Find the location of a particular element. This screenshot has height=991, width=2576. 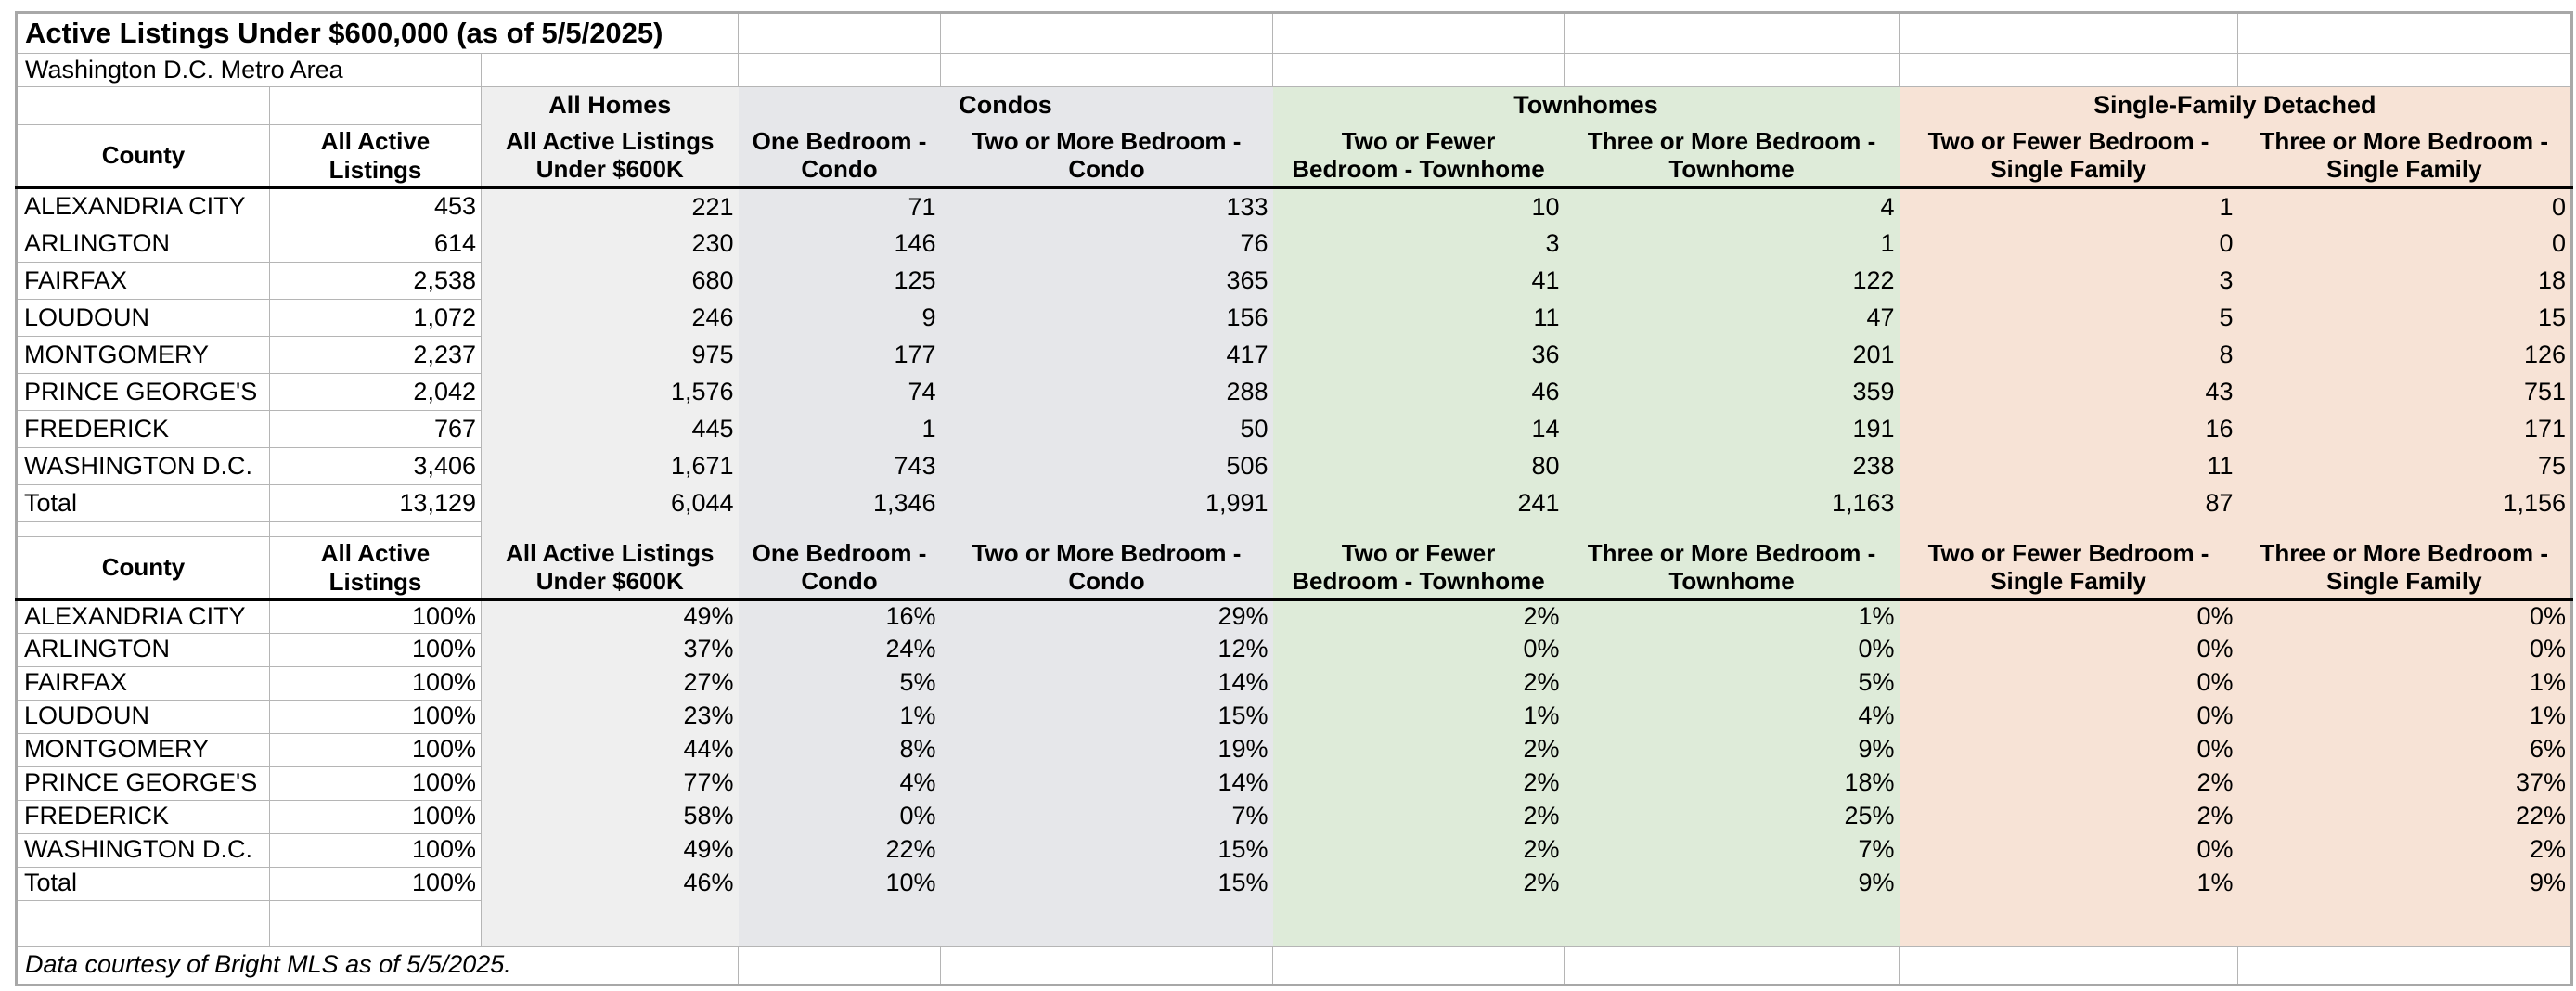

row-label: LOUDOUN is located at coordinates (143, 717).